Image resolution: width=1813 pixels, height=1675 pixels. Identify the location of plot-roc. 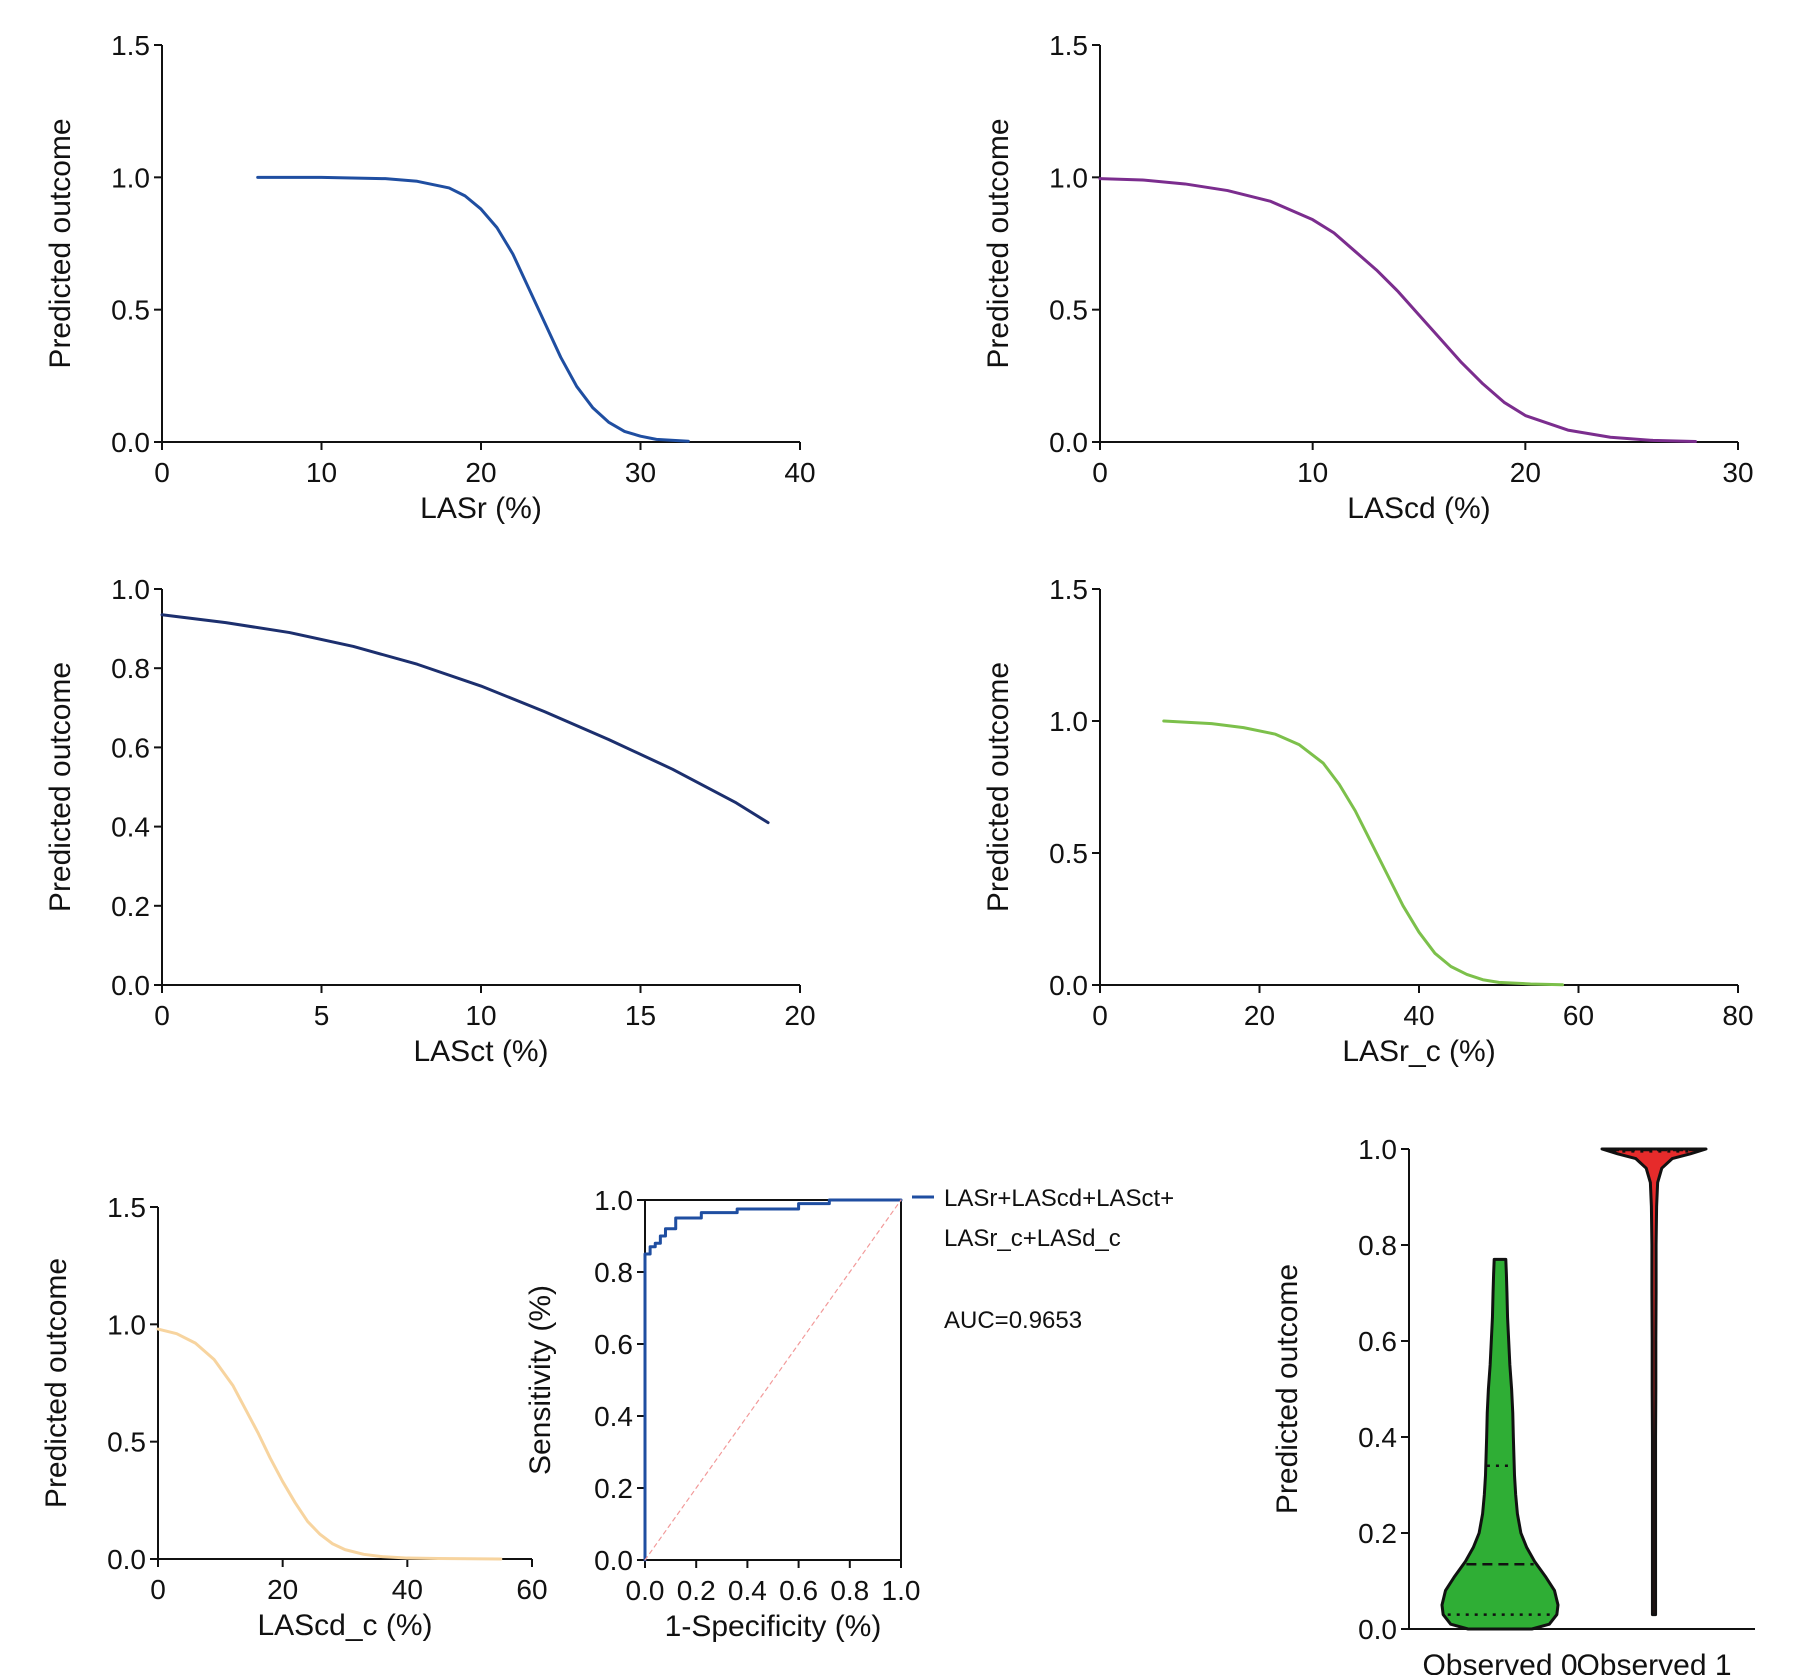
(773, 1380).